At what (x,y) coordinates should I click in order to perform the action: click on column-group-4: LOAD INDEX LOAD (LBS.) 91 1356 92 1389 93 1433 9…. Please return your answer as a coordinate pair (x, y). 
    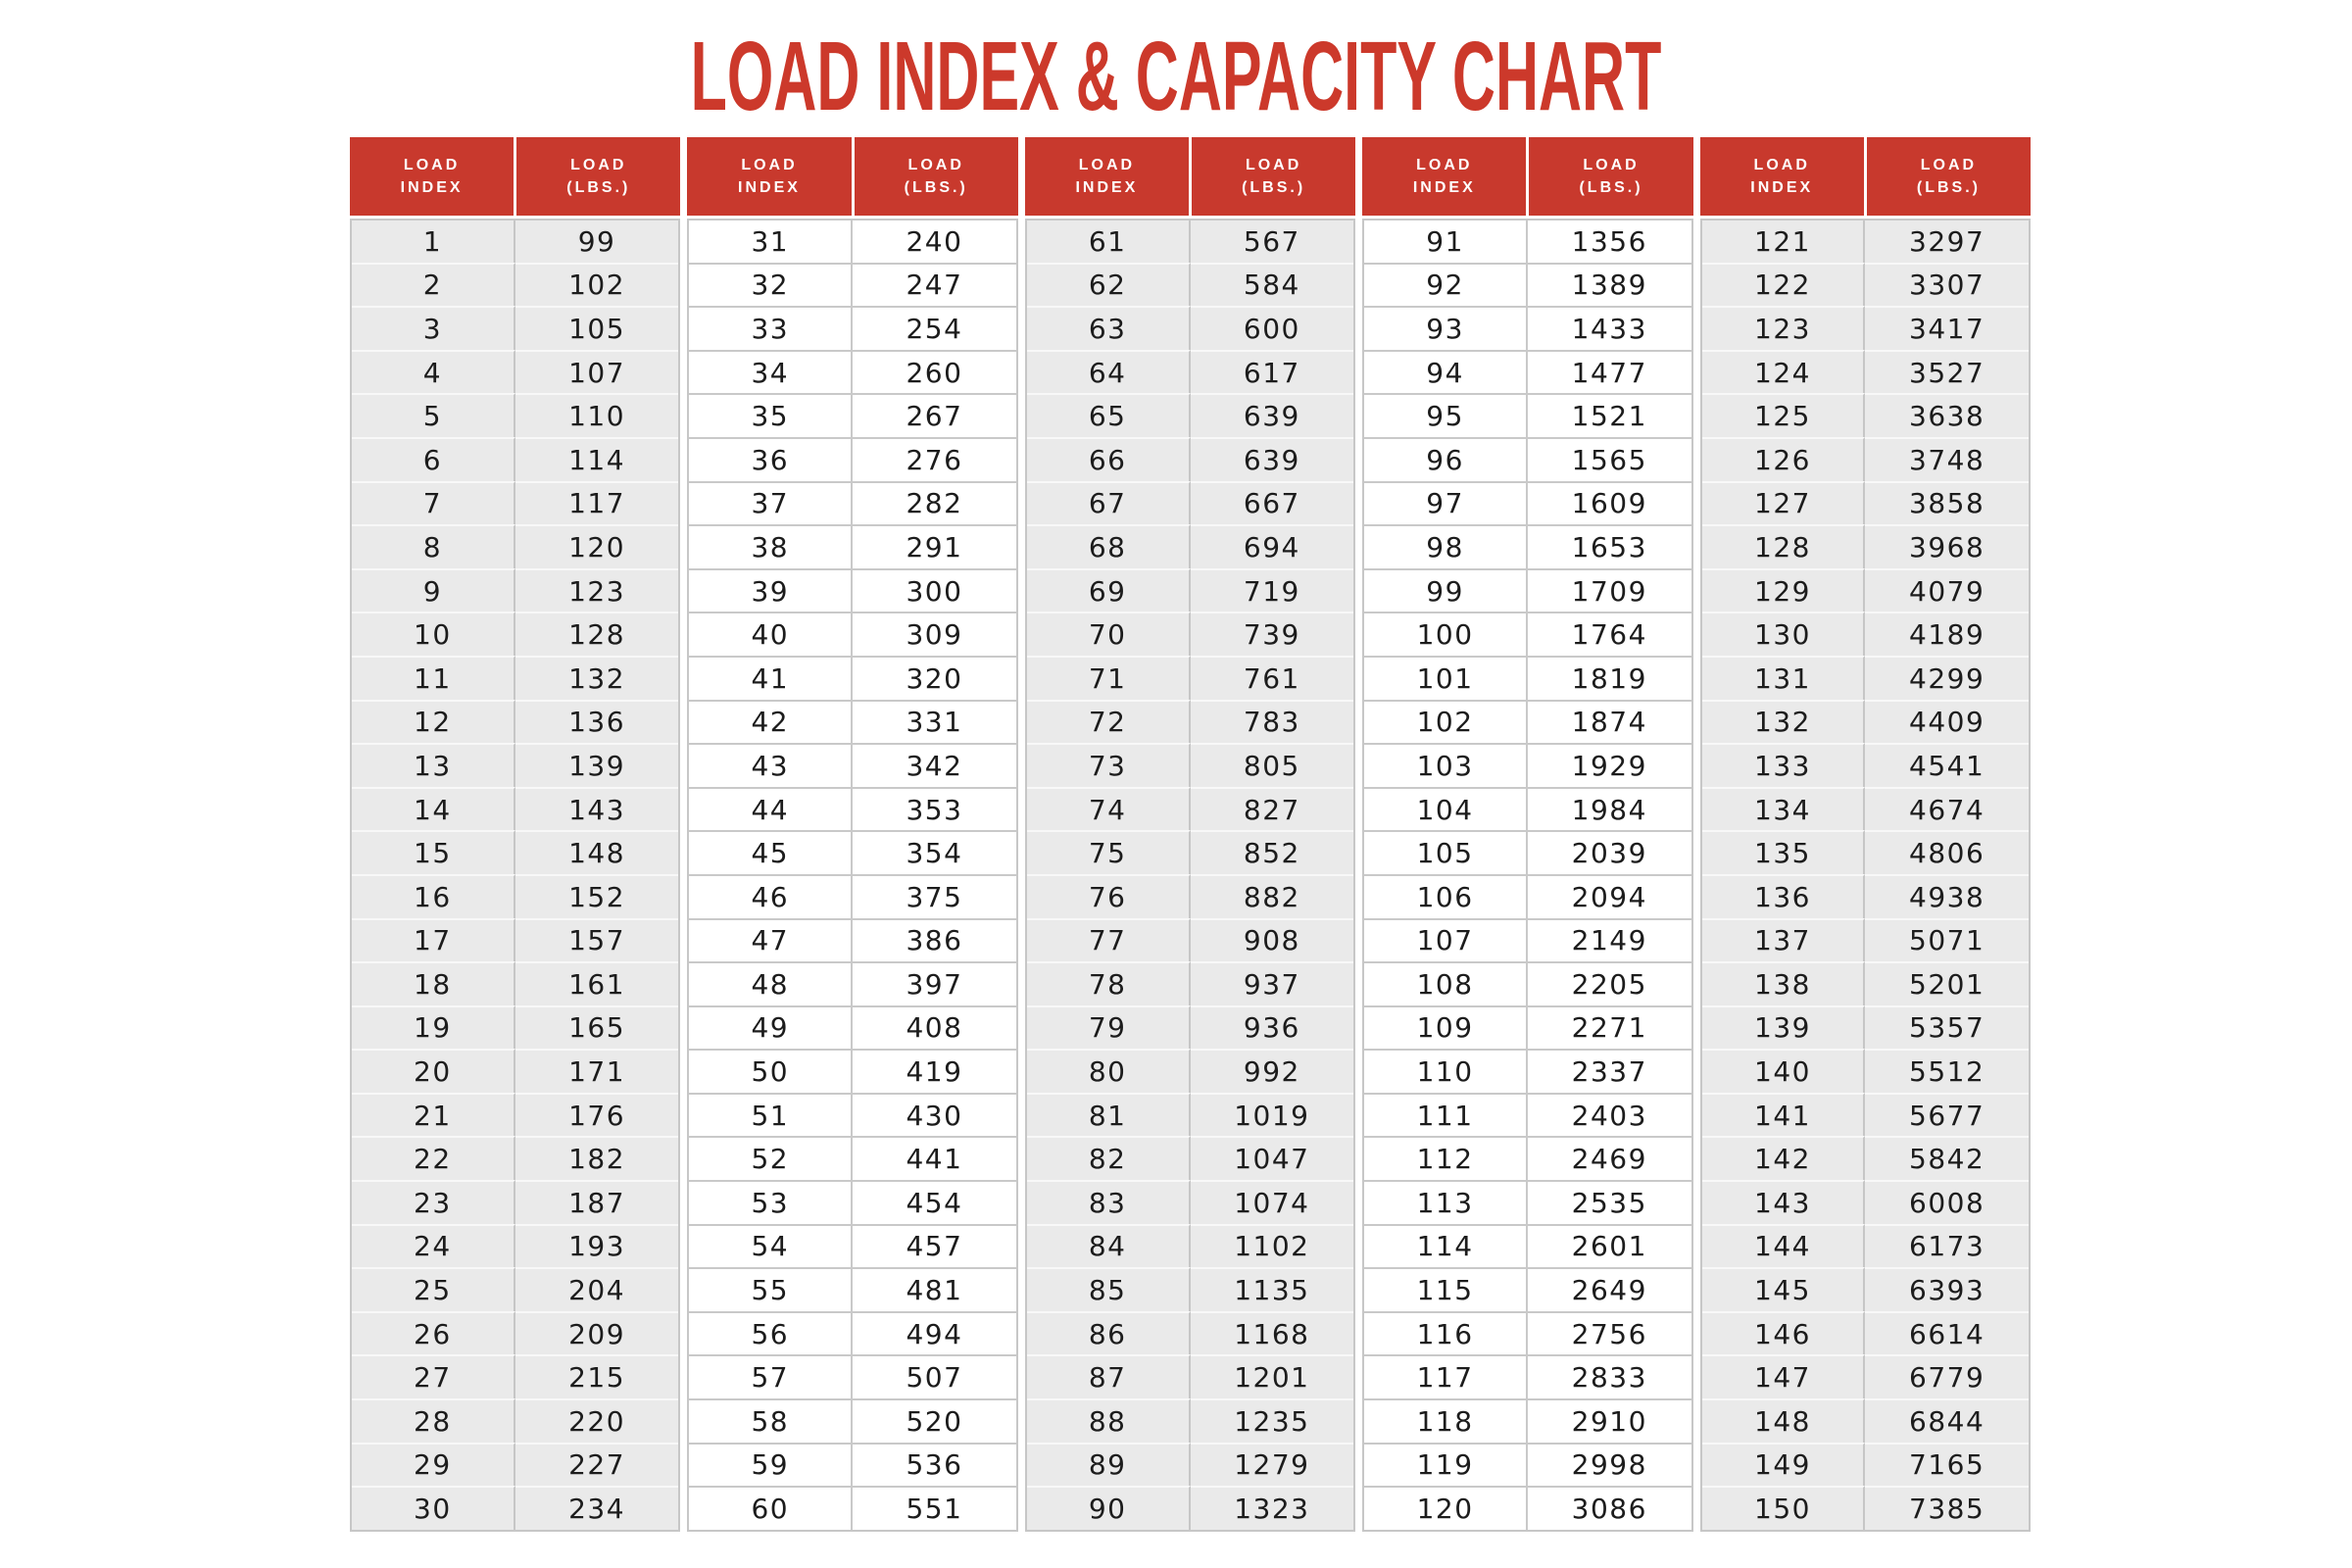
    Looking at the image, I should click on (1527, 834).